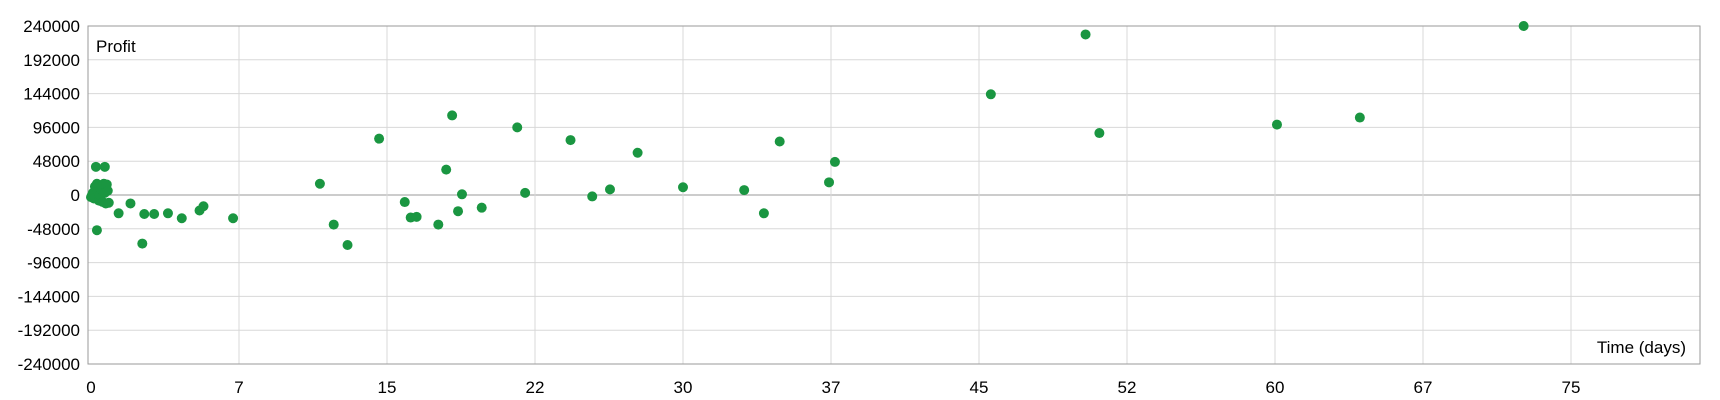 Image resolution: width=1720 pixels, height=400 pixels. Describe the element at coordinates (90, 387) in the screenshot. I see `x-tick-label: 0` at that location.